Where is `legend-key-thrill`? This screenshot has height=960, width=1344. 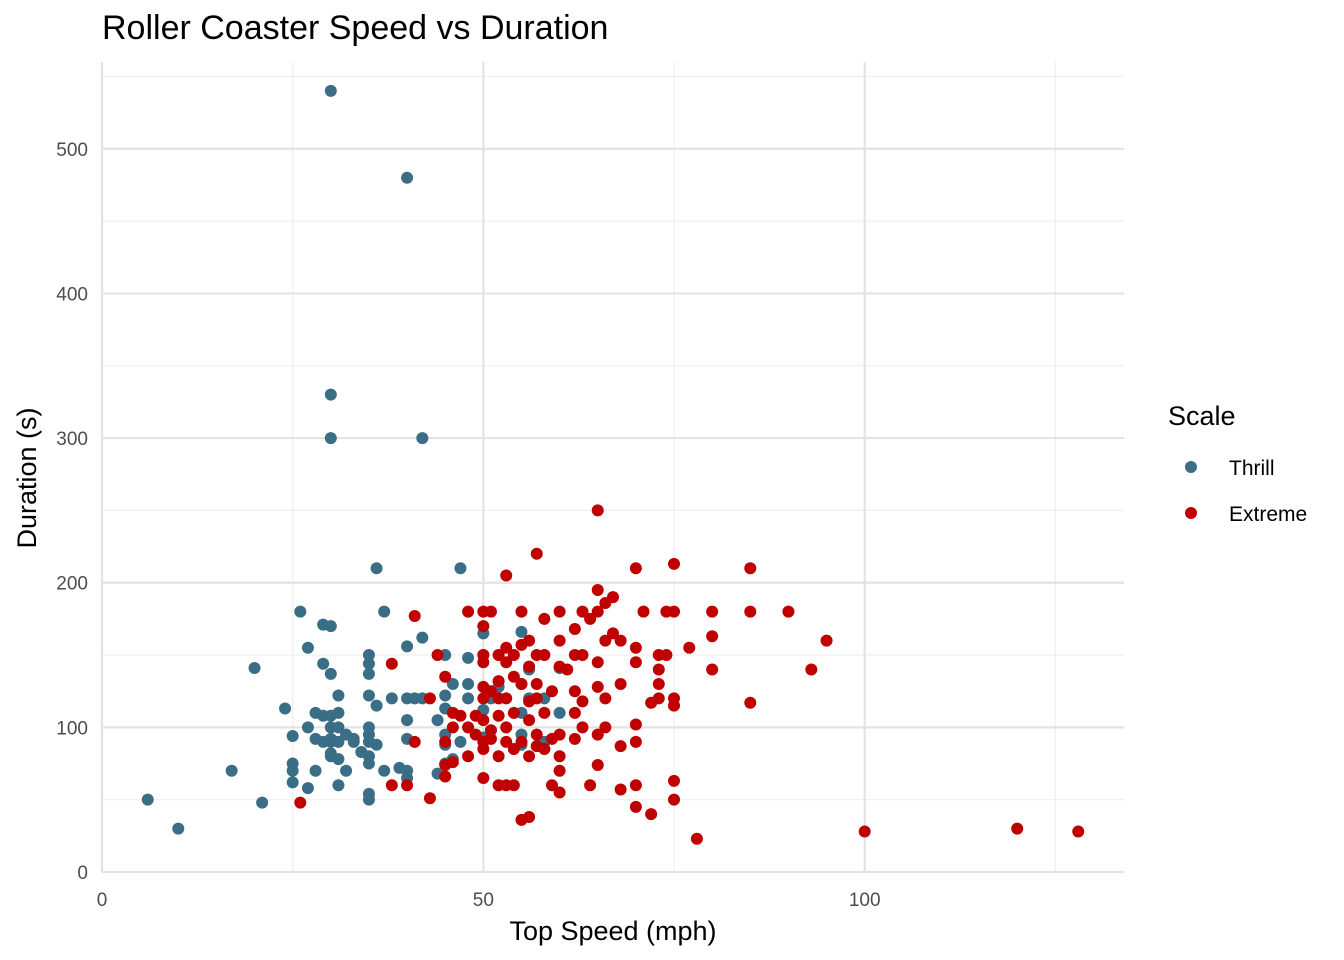
legend-key-thrill is located at coordinates (1191, 467).